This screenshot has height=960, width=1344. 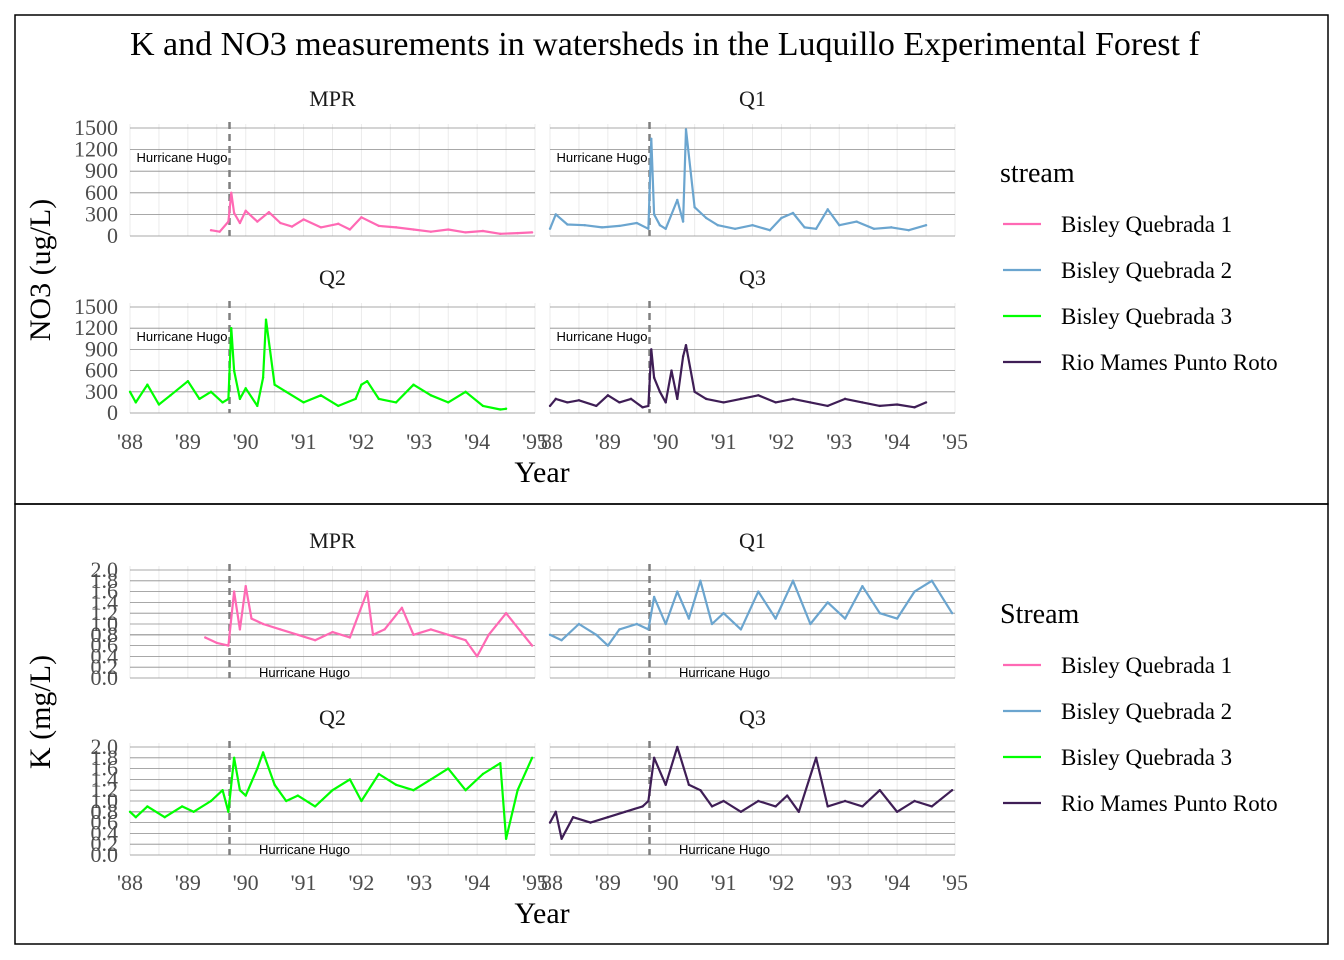 What do you see at coordinates (40, 270) in the screenshot?
I see `top-y-axis-title: NO3 (ug/L)` at bounding box center [40, 270].